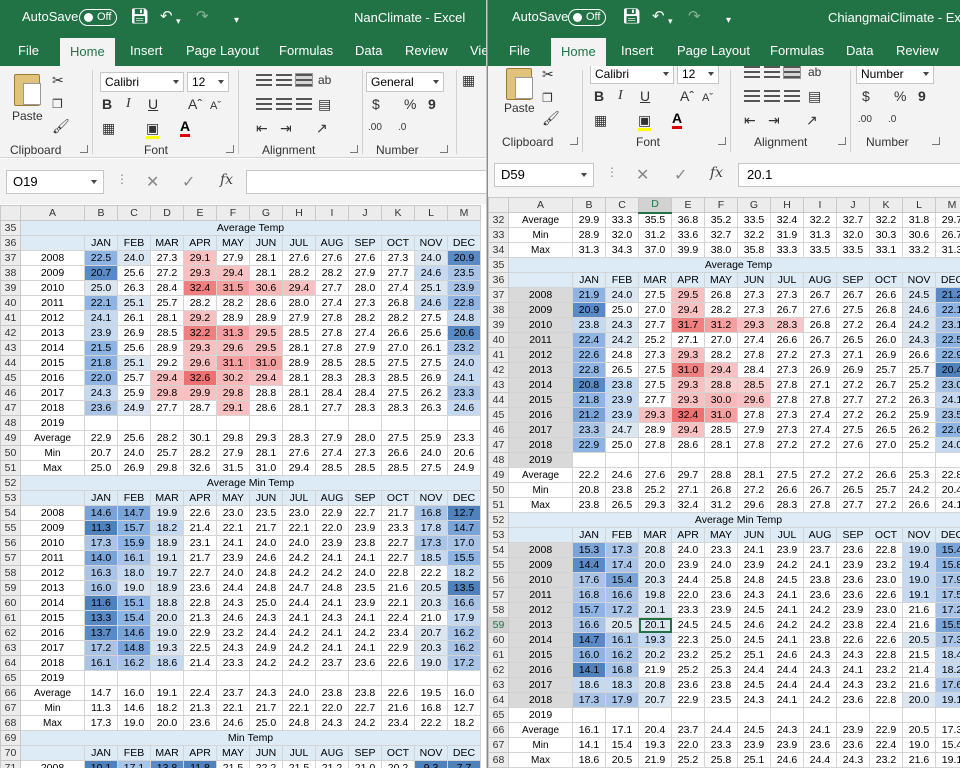 This screenshot has height=768, width=960. What do you see at coordinates (402, 127) in the screenshot?
I see `decrease-decimal-icon: .0` at bounding box center [402, 127].